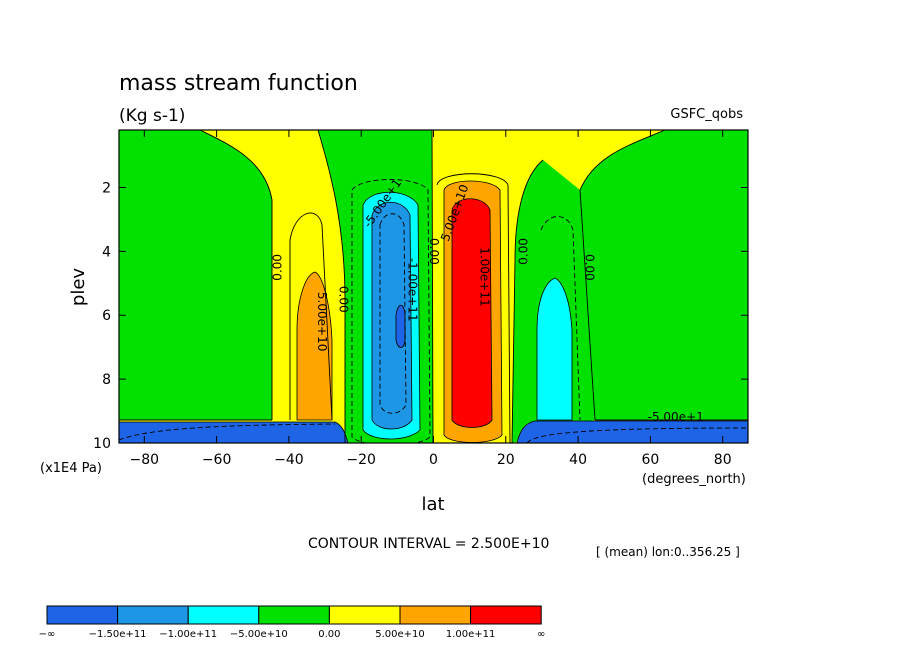  Describe the element at coordinates (723, 460) in the screenshot. I see `x-tick-label: 80` at that location.